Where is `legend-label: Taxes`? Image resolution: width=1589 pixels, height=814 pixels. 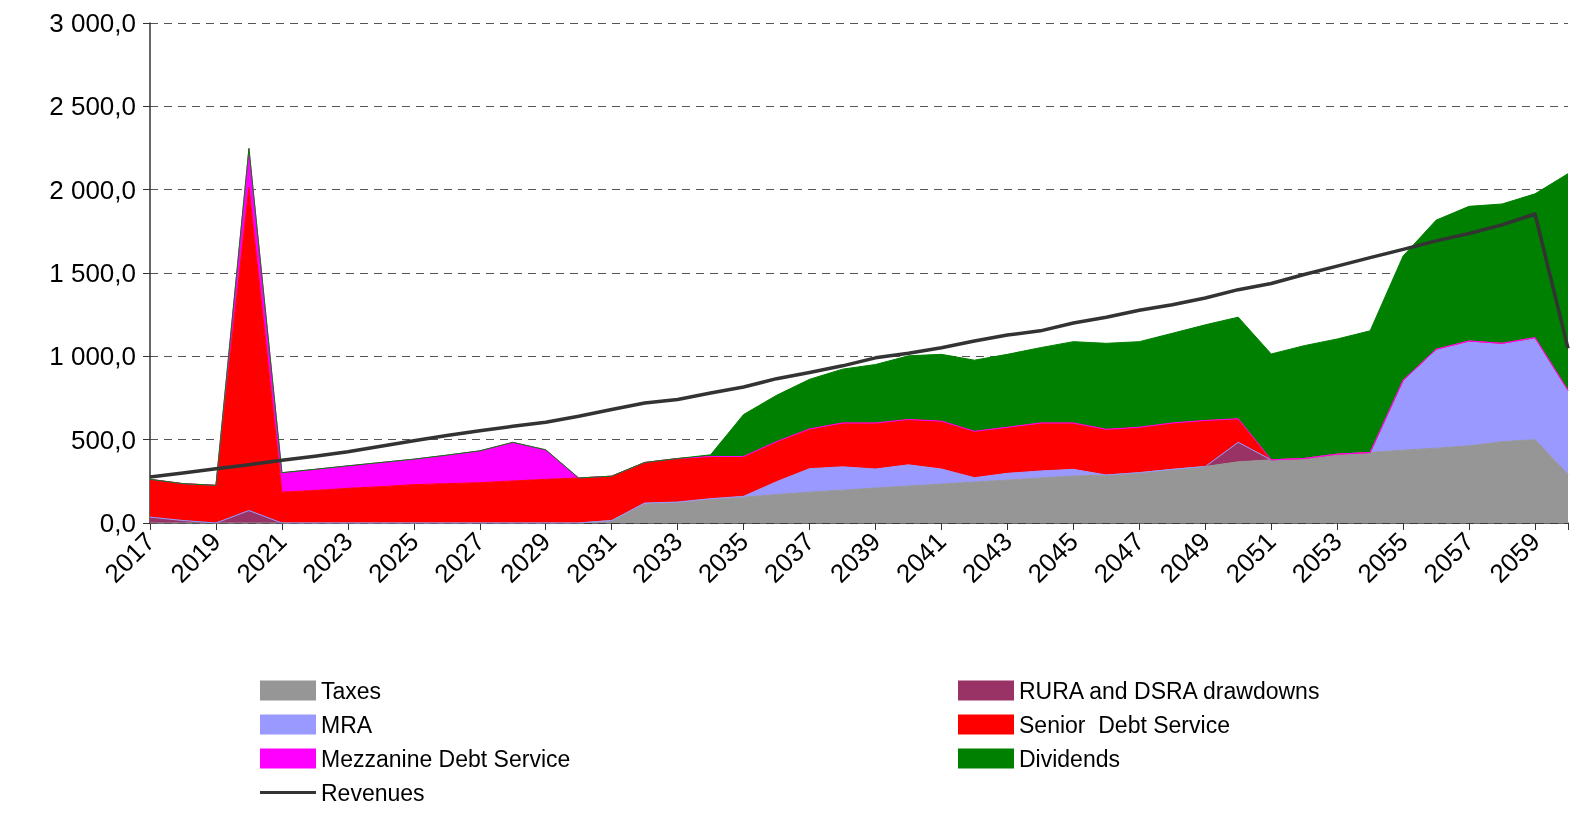
legend-label: Taxes is located at coordinates (351, 690).